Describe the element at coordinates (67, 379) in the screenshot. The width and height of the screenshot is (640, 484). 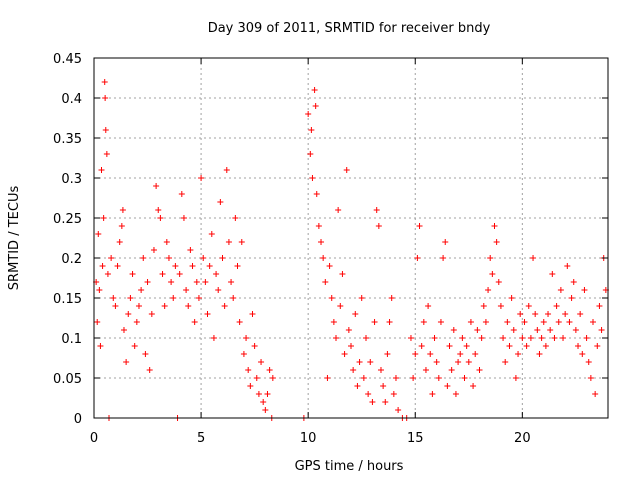
I see `y-tick-label: 0.05` at that location.